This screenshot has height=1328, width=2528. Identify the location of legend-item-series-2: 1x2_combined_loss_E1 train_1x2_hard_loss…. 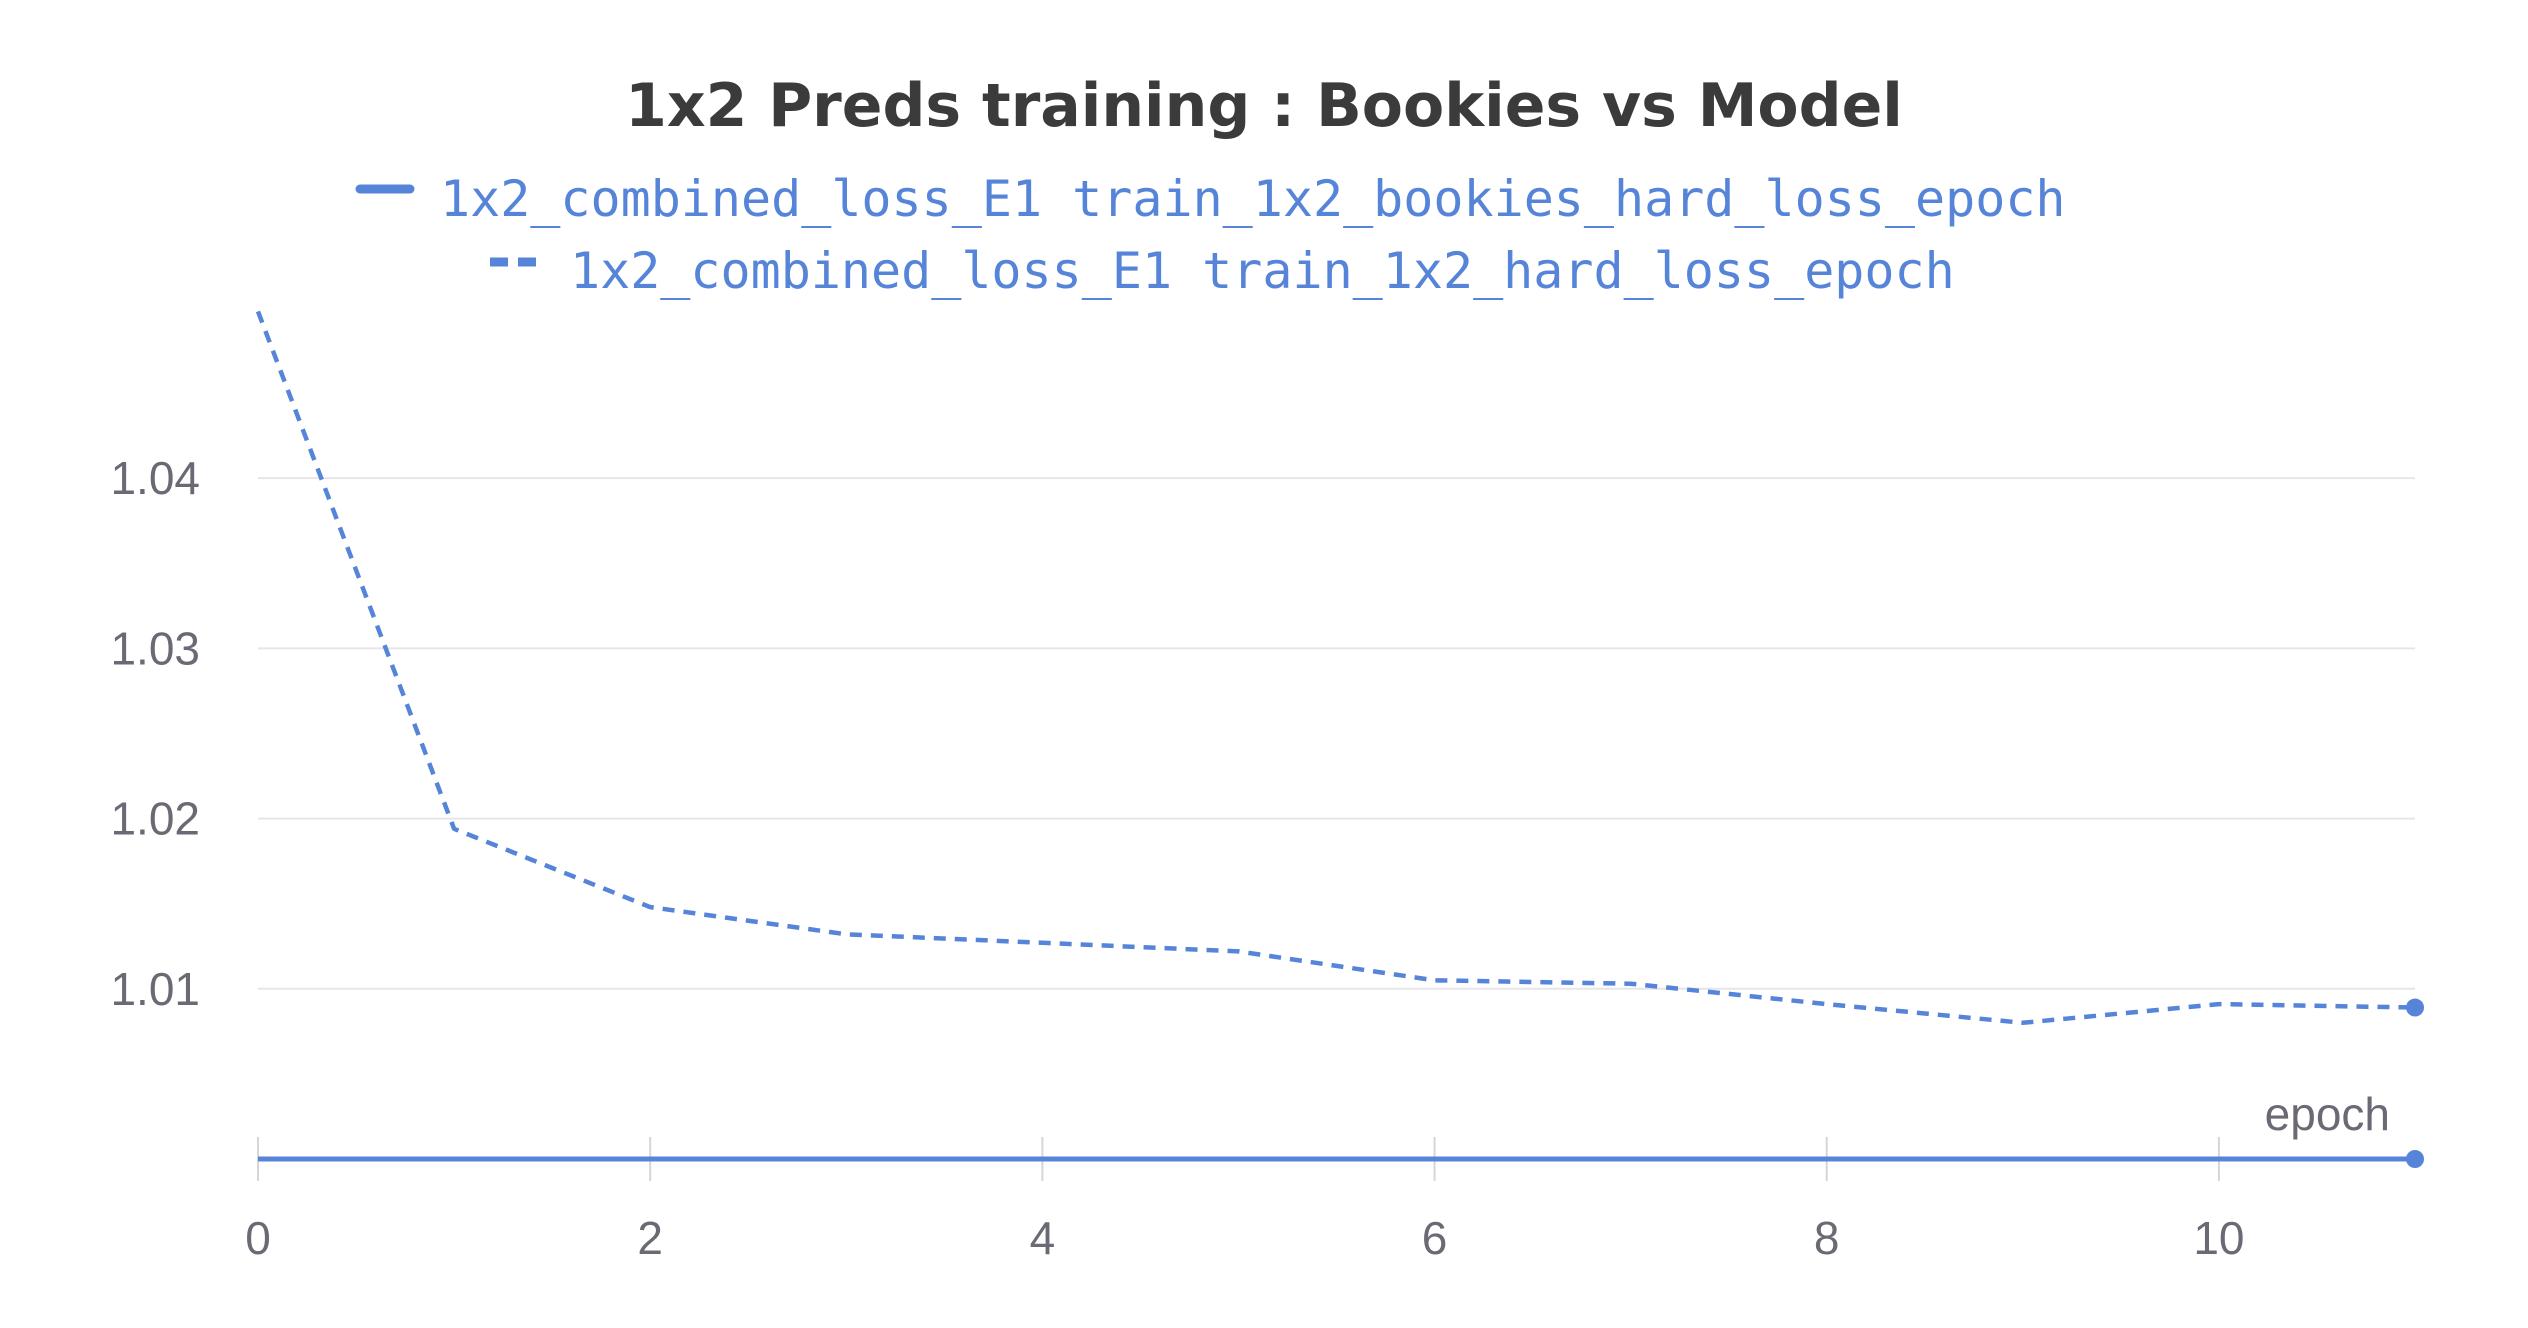
(1222, 271).